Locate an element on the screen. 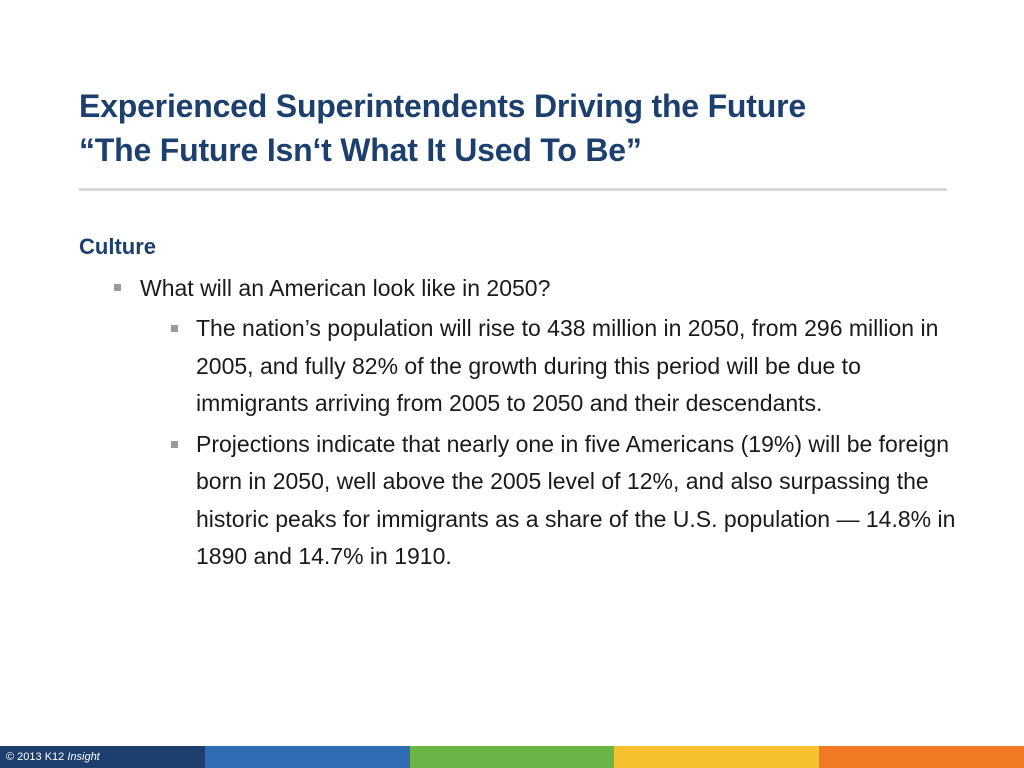  copyright-notice: © 2013 K12 Insight is located at coordinates (53, 757).